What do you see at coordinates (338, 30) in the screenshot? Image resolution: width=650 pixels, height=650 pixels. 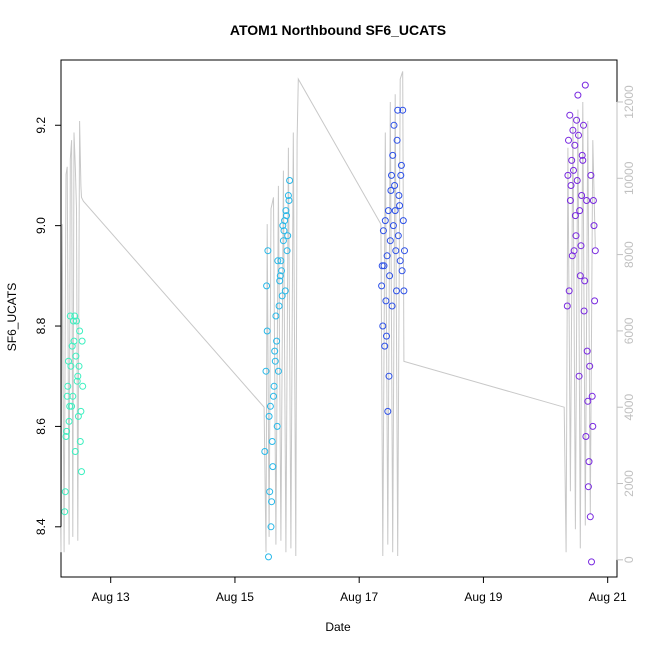 I see `chart-title: ATOM1 Northbound SF6_UCATS` at bounding box center [338, 30].